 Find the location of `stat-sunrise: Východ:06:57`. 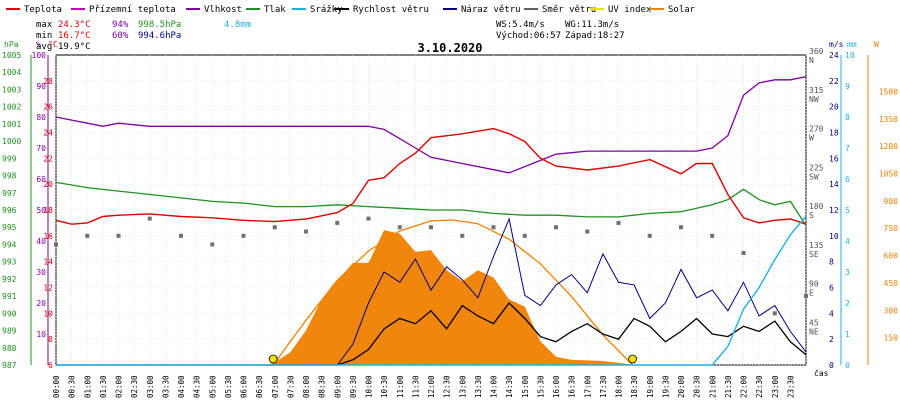

stat-sunrise: Východ:06:57 is located at coordinates (528, 36).